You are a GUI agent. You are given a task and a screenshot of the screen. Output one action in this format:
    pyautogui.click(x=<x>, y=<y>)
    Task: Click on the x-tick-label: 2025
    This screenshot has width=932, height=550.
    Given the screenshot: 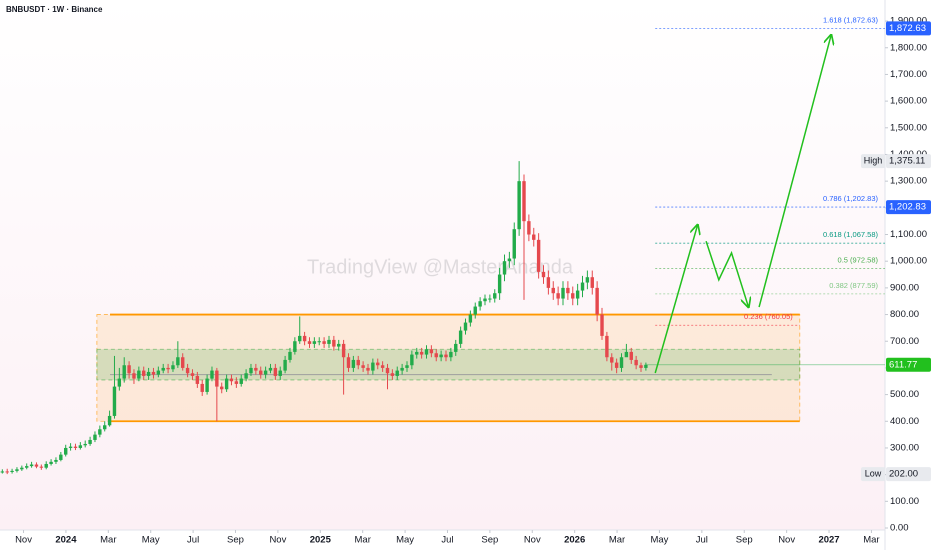 What is the action you would take?
    pyautogui.click(x=321, y=540)
    